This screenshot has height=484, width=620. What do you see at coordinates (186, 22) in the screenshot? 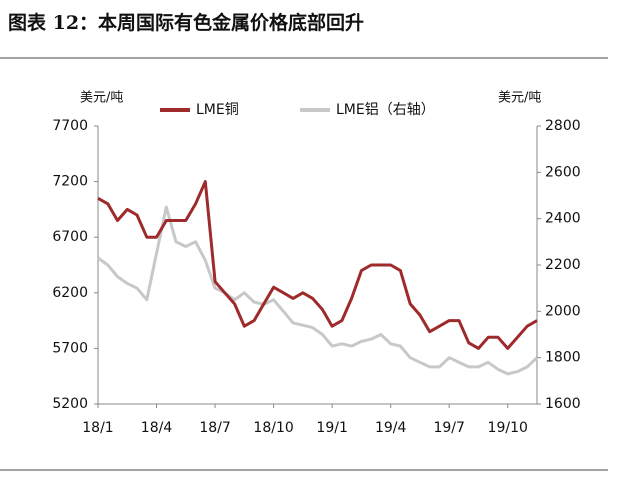
I see `chart-title: 图表 12：本周国际有色金属价格底部回升` at bounding box center [186, 22].